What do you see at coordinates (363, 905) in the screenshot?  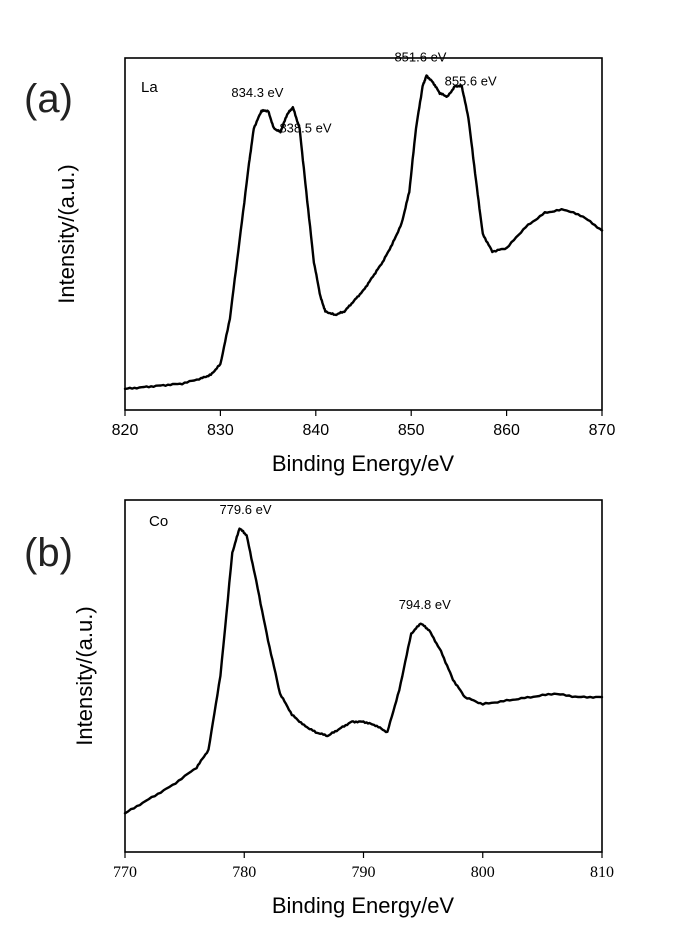 I see `panel-b-x-axis-title: Binding Energy/eV` at bounding box center [363, 905].